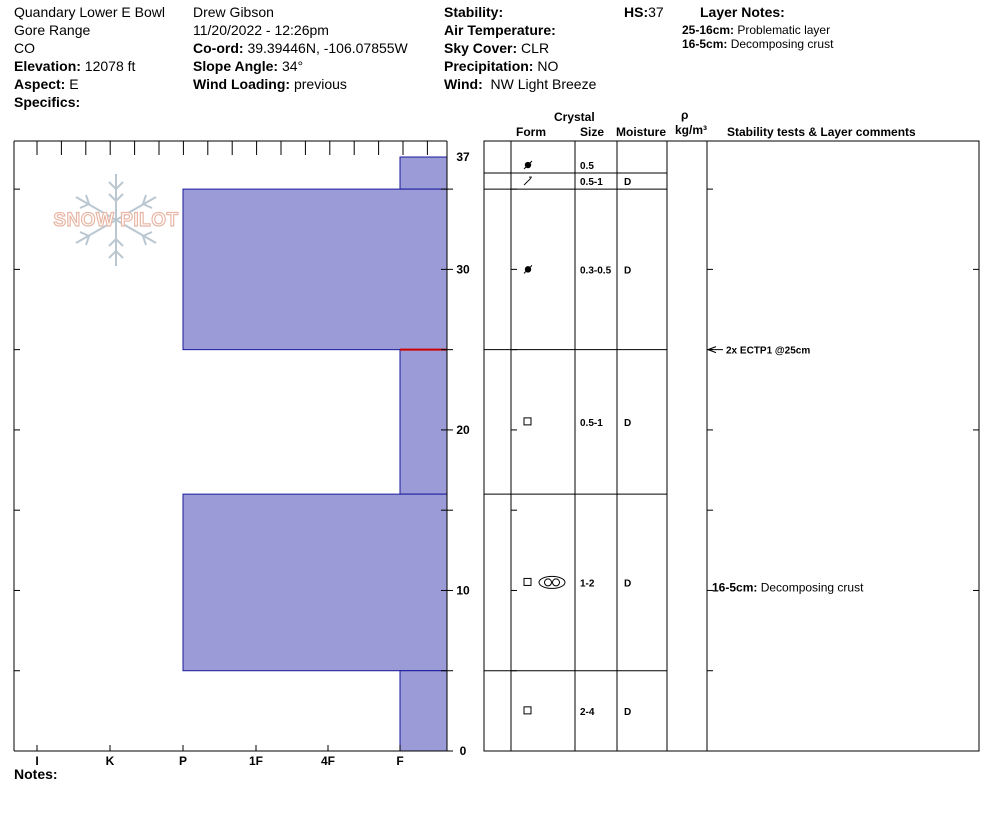 This screenshot has width=994, height=840. What do you see at coordinates (52, 30) in the screenshot?
I see `mountain-range: Gore Range` at bounding box center [52, 30].